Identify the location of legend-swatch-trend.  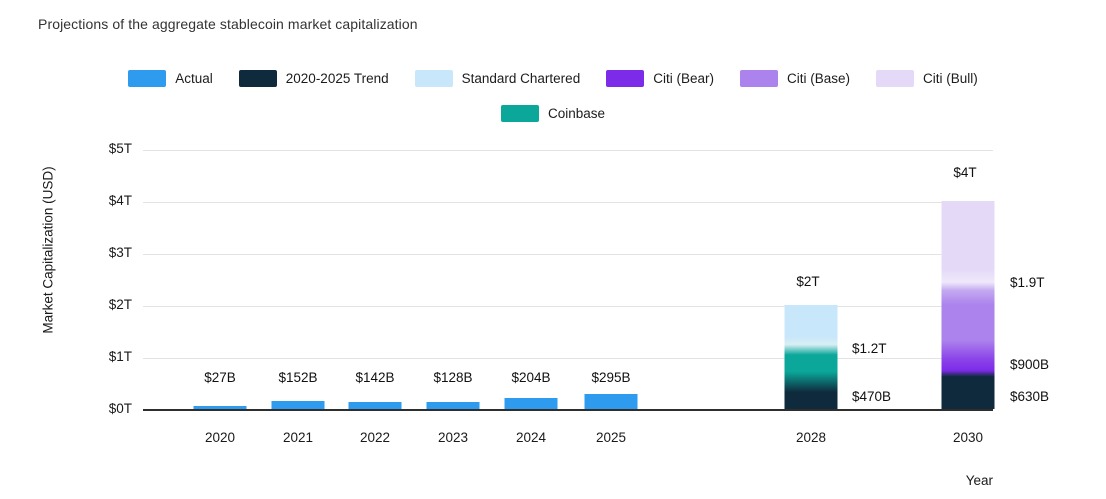
(257, 78).